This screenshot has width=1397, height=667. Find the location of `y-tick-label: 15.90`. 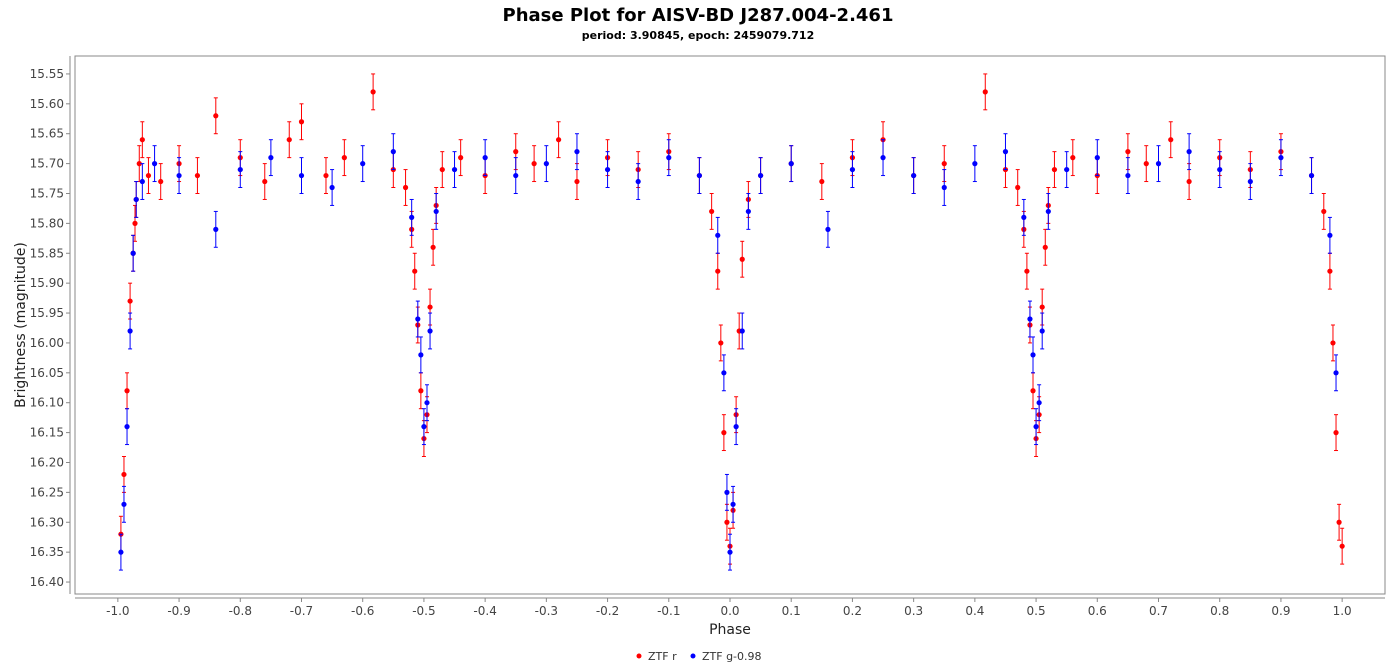

y-tick-label: 15.90 is located at coordinates (47, 283).